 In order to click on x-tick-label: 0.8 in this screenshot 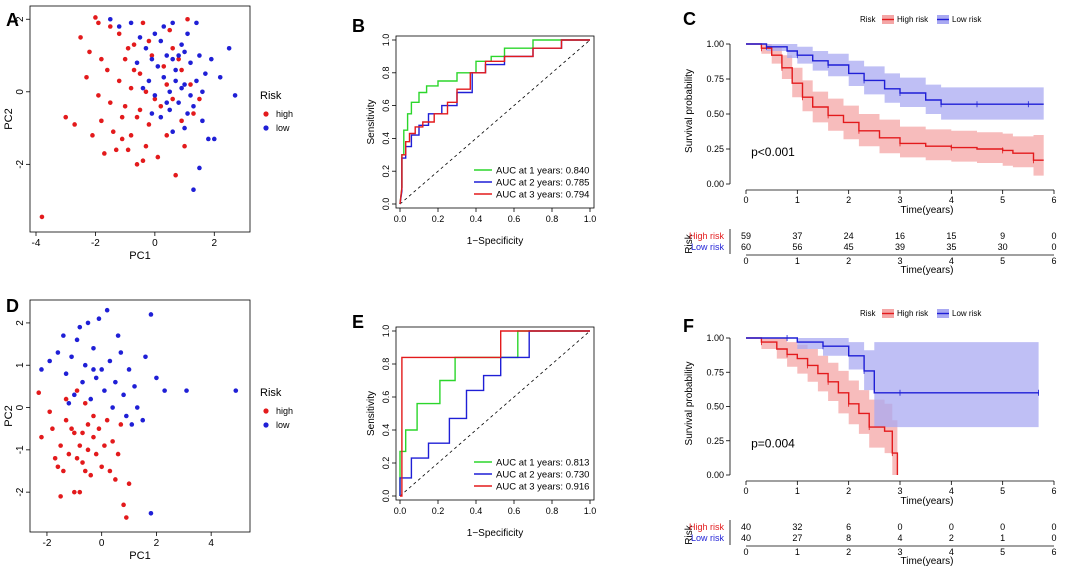, I will do `click(552, 511)`.